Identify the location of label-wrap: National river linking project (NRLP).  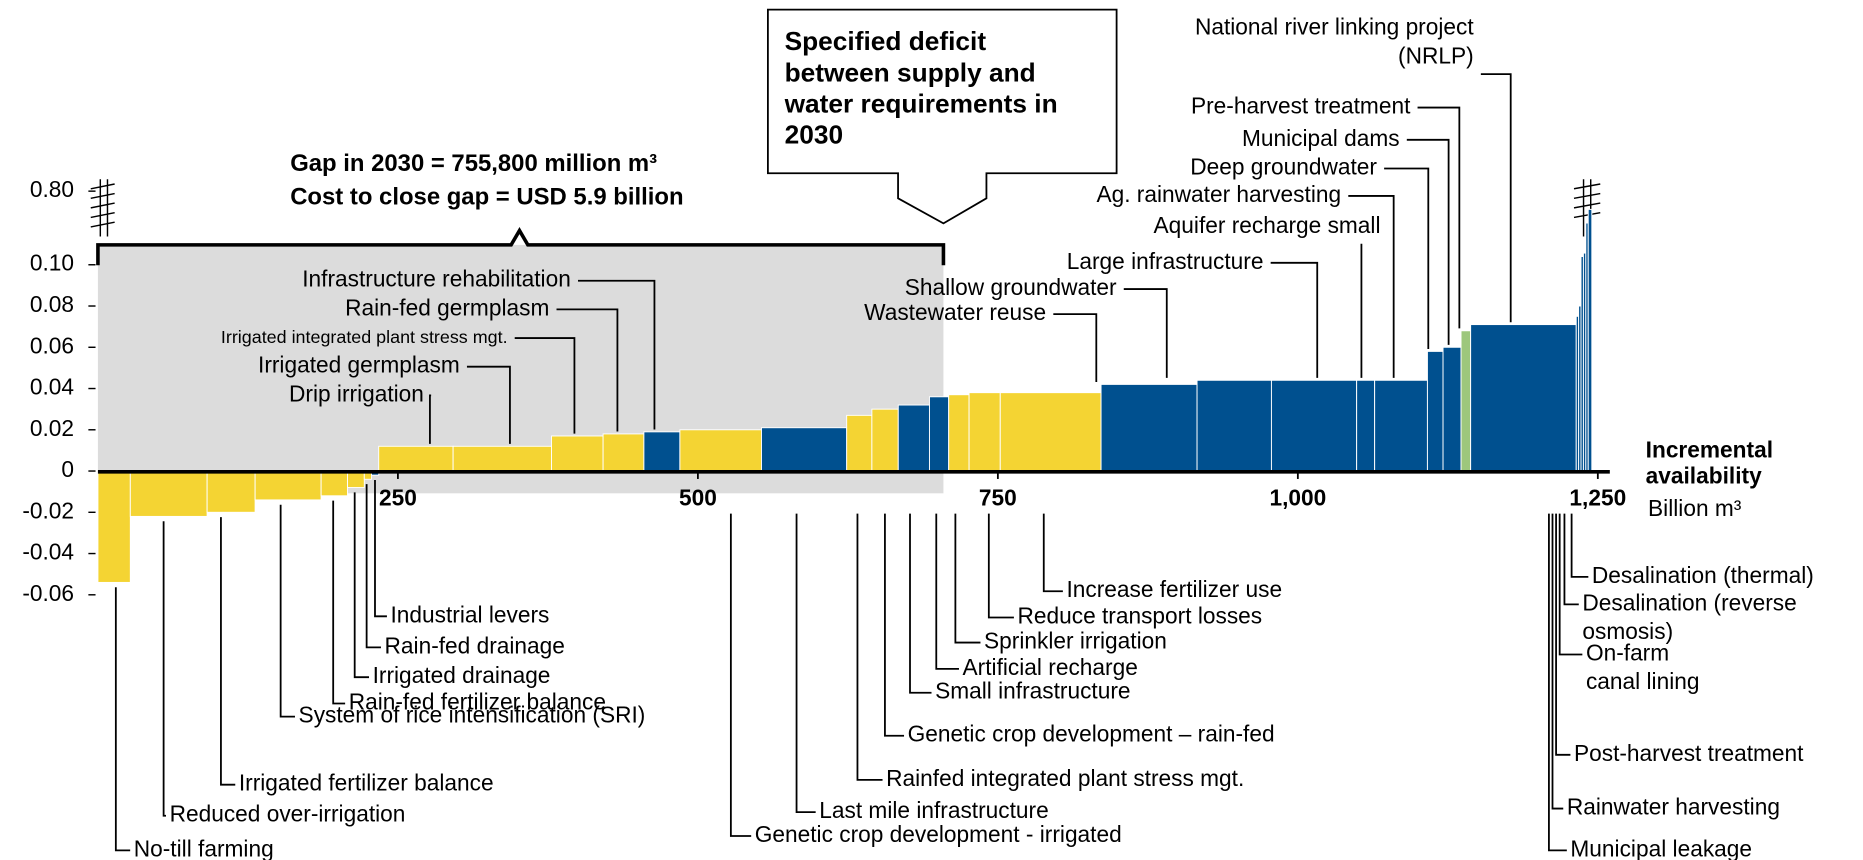
(1334, 43).